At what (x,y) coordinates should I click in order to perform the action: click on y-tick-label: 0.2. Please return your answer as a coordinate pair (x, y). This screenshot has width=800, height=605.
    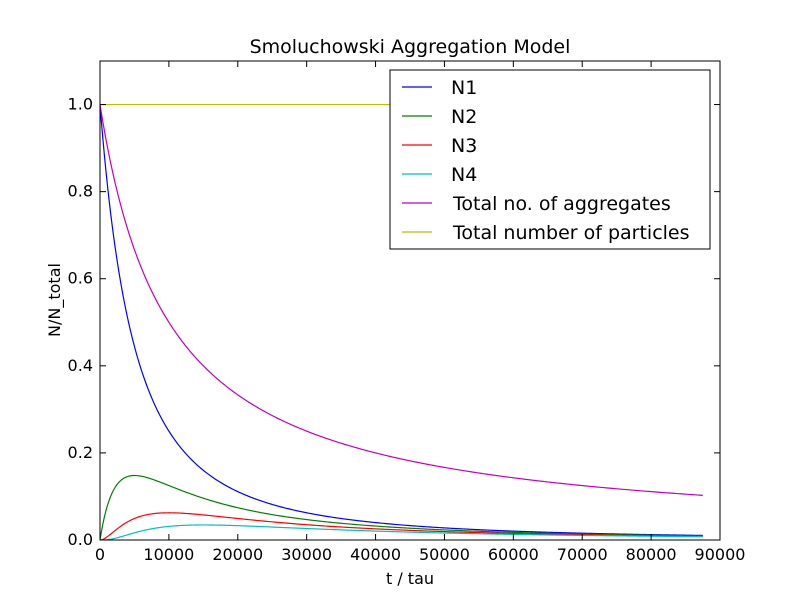
    Looking at the image, I should click on (80, 452).